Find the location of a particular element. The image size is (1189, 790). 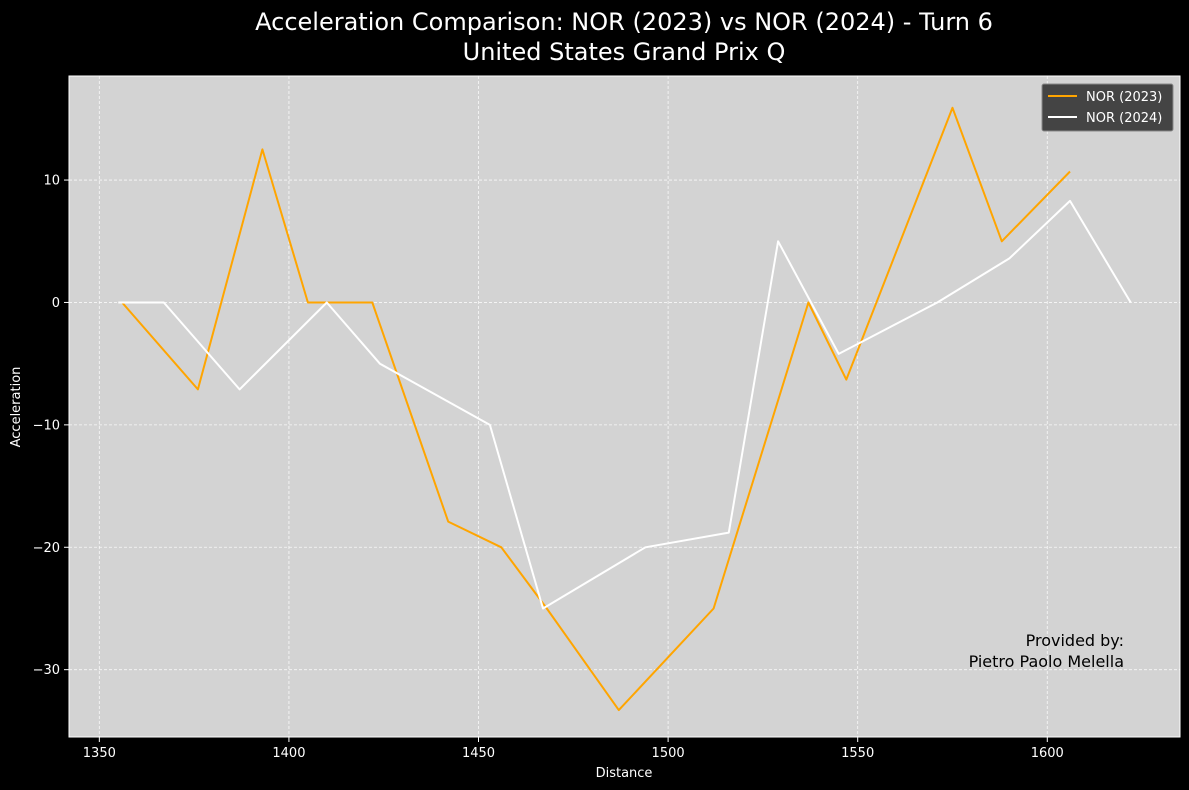

x-tick-label: 1450 is located at coordinates (478, 753).